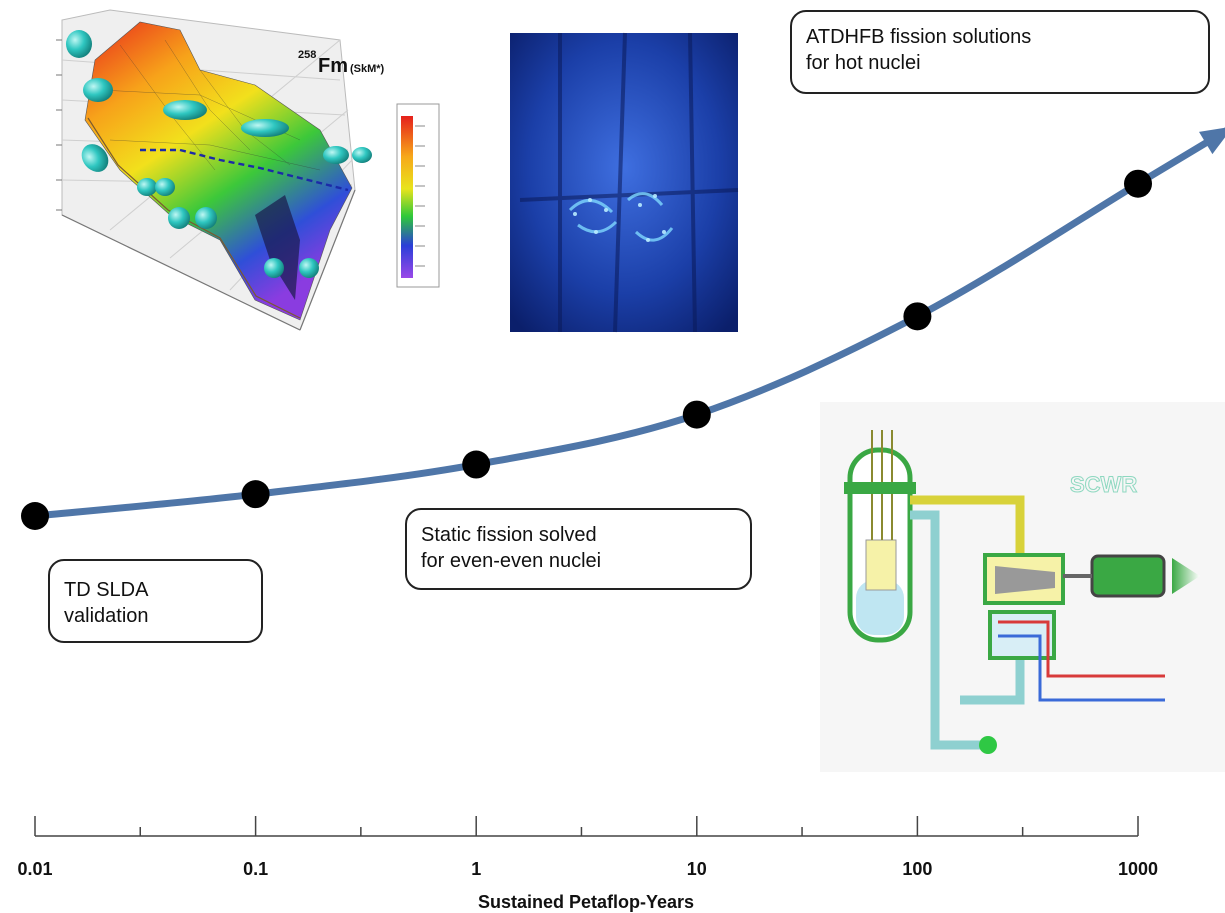 The width and height of the screenshot is (1225, 913). Describe the element at coordinates (34, 869) in the screenshot. I see `x-tick-label-0: 0.01` at that location.